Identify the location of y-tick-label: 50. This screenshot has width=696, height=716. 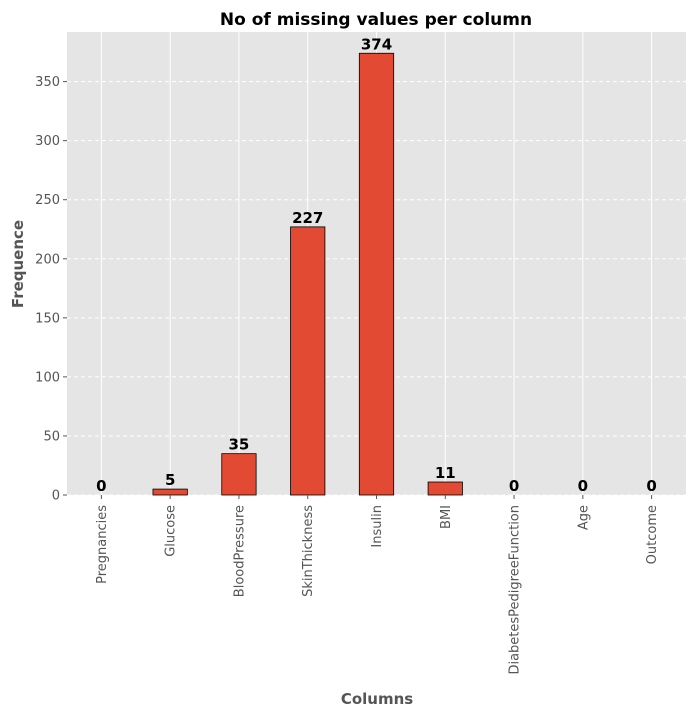
(51, 436).